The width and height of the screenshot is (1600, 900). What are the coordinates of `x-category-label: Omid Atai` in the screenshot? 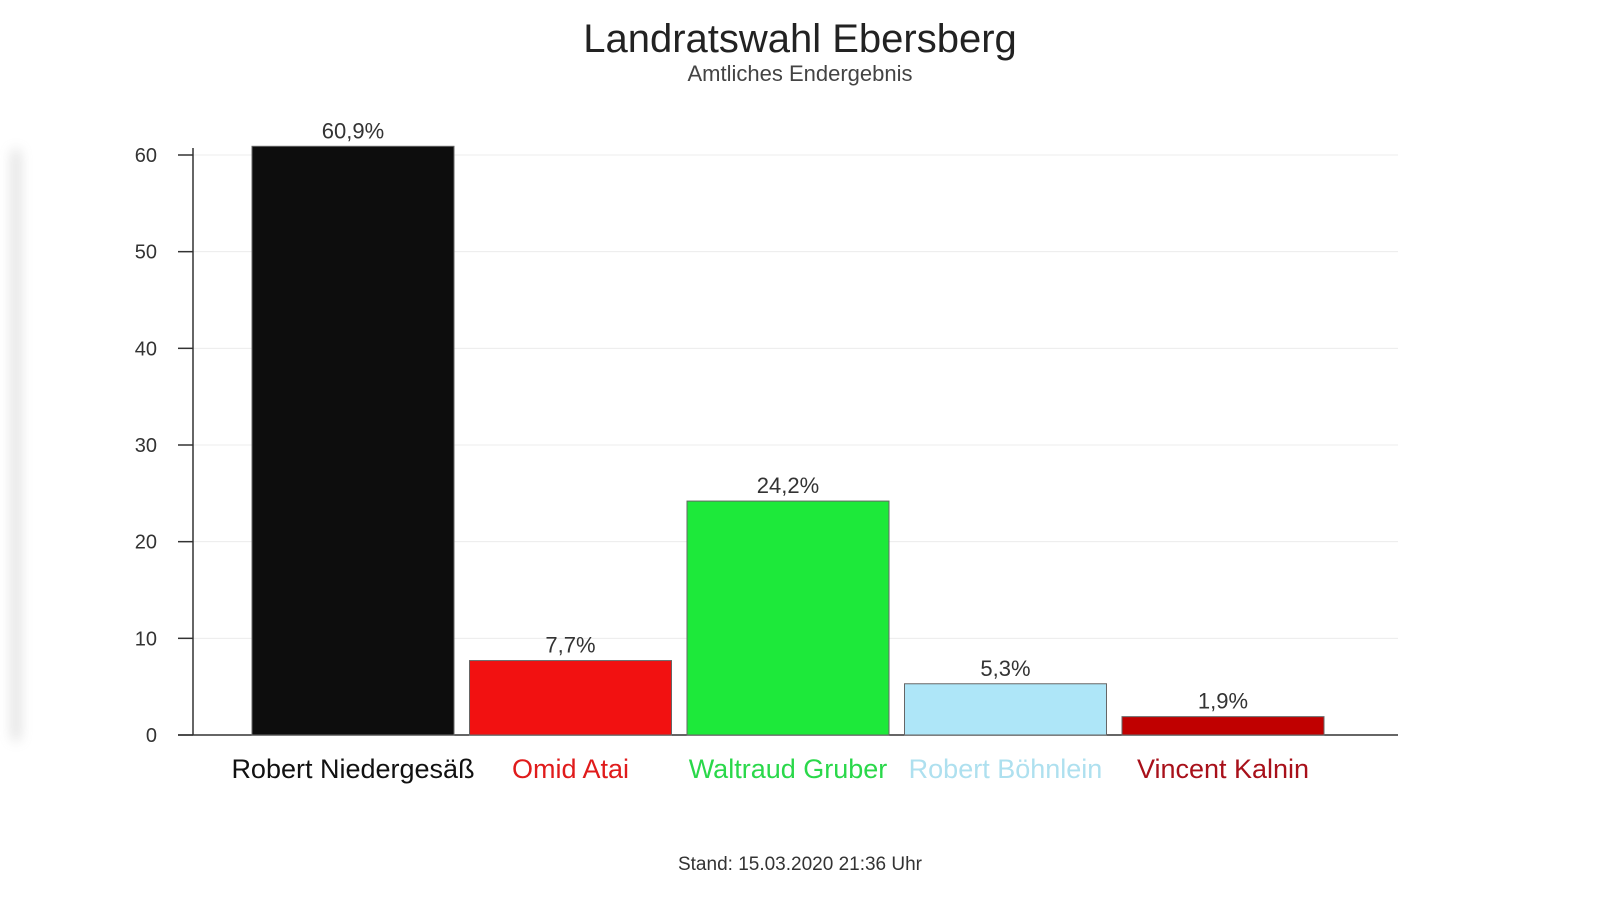 It's located at (570, 769).